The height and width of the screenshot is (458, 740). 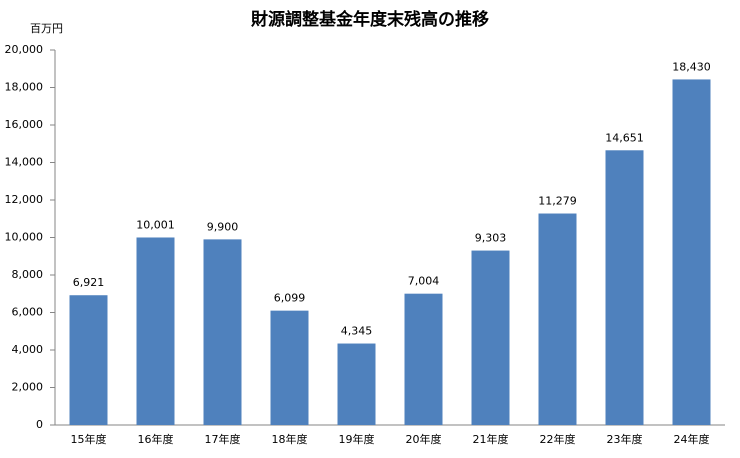 I want to click on x-tick-label: 16年度, so click(x=156, y=439).